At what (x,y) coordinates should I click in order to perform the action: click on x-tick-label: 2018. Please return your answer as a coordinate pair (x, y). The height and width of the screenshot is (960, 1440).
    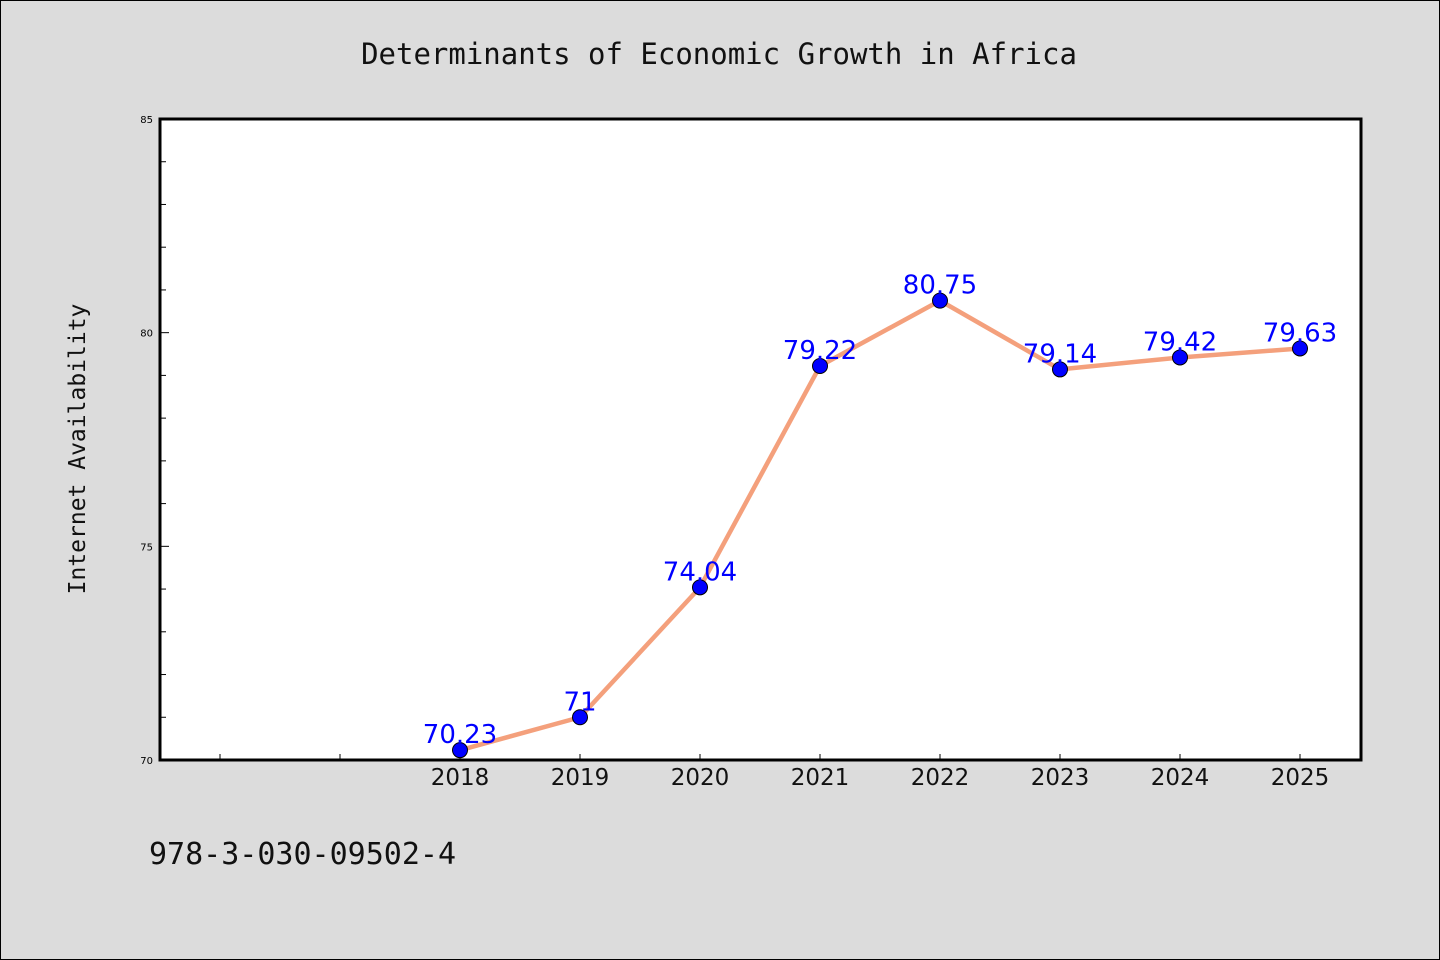
    Looking at the image, I should click on (460, 778).